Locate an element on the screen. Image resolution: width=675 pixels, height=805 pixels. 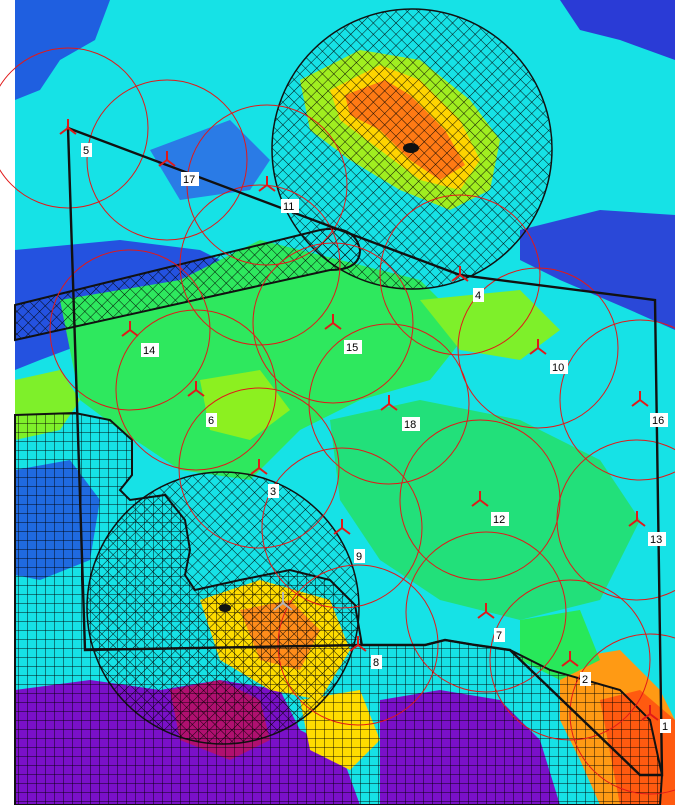
station-label-5: 5 is located at coordinates (86, 150).